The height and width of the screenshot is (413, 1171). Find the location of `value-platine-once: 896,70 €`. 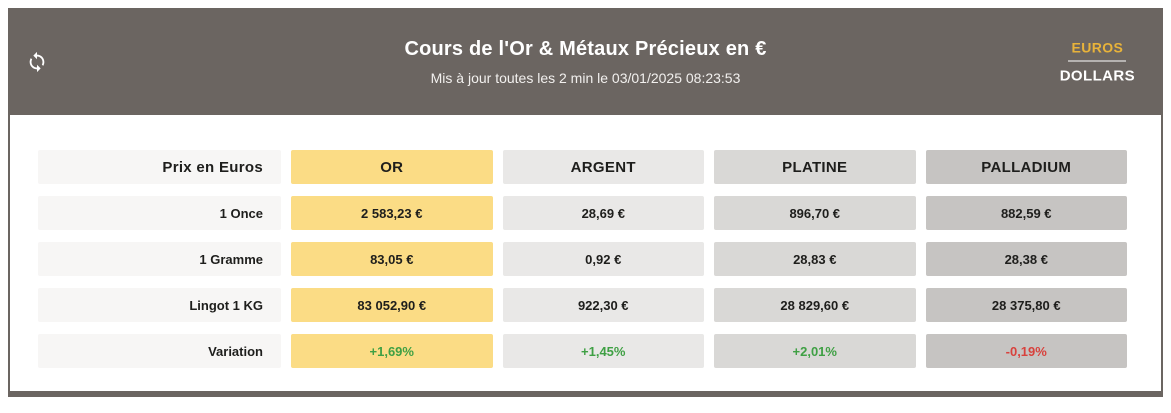

value-platine-once: 896,70 € is located at coordinates (815, 213).